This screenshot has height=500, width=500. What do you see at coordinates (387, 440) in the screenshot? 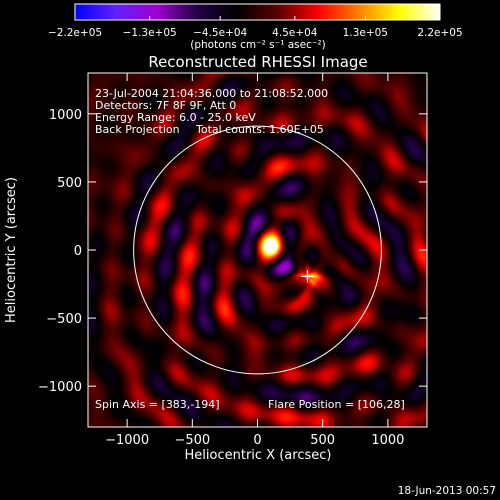
I see `x-tick-label: 1000` at bounding box center [387, 440].